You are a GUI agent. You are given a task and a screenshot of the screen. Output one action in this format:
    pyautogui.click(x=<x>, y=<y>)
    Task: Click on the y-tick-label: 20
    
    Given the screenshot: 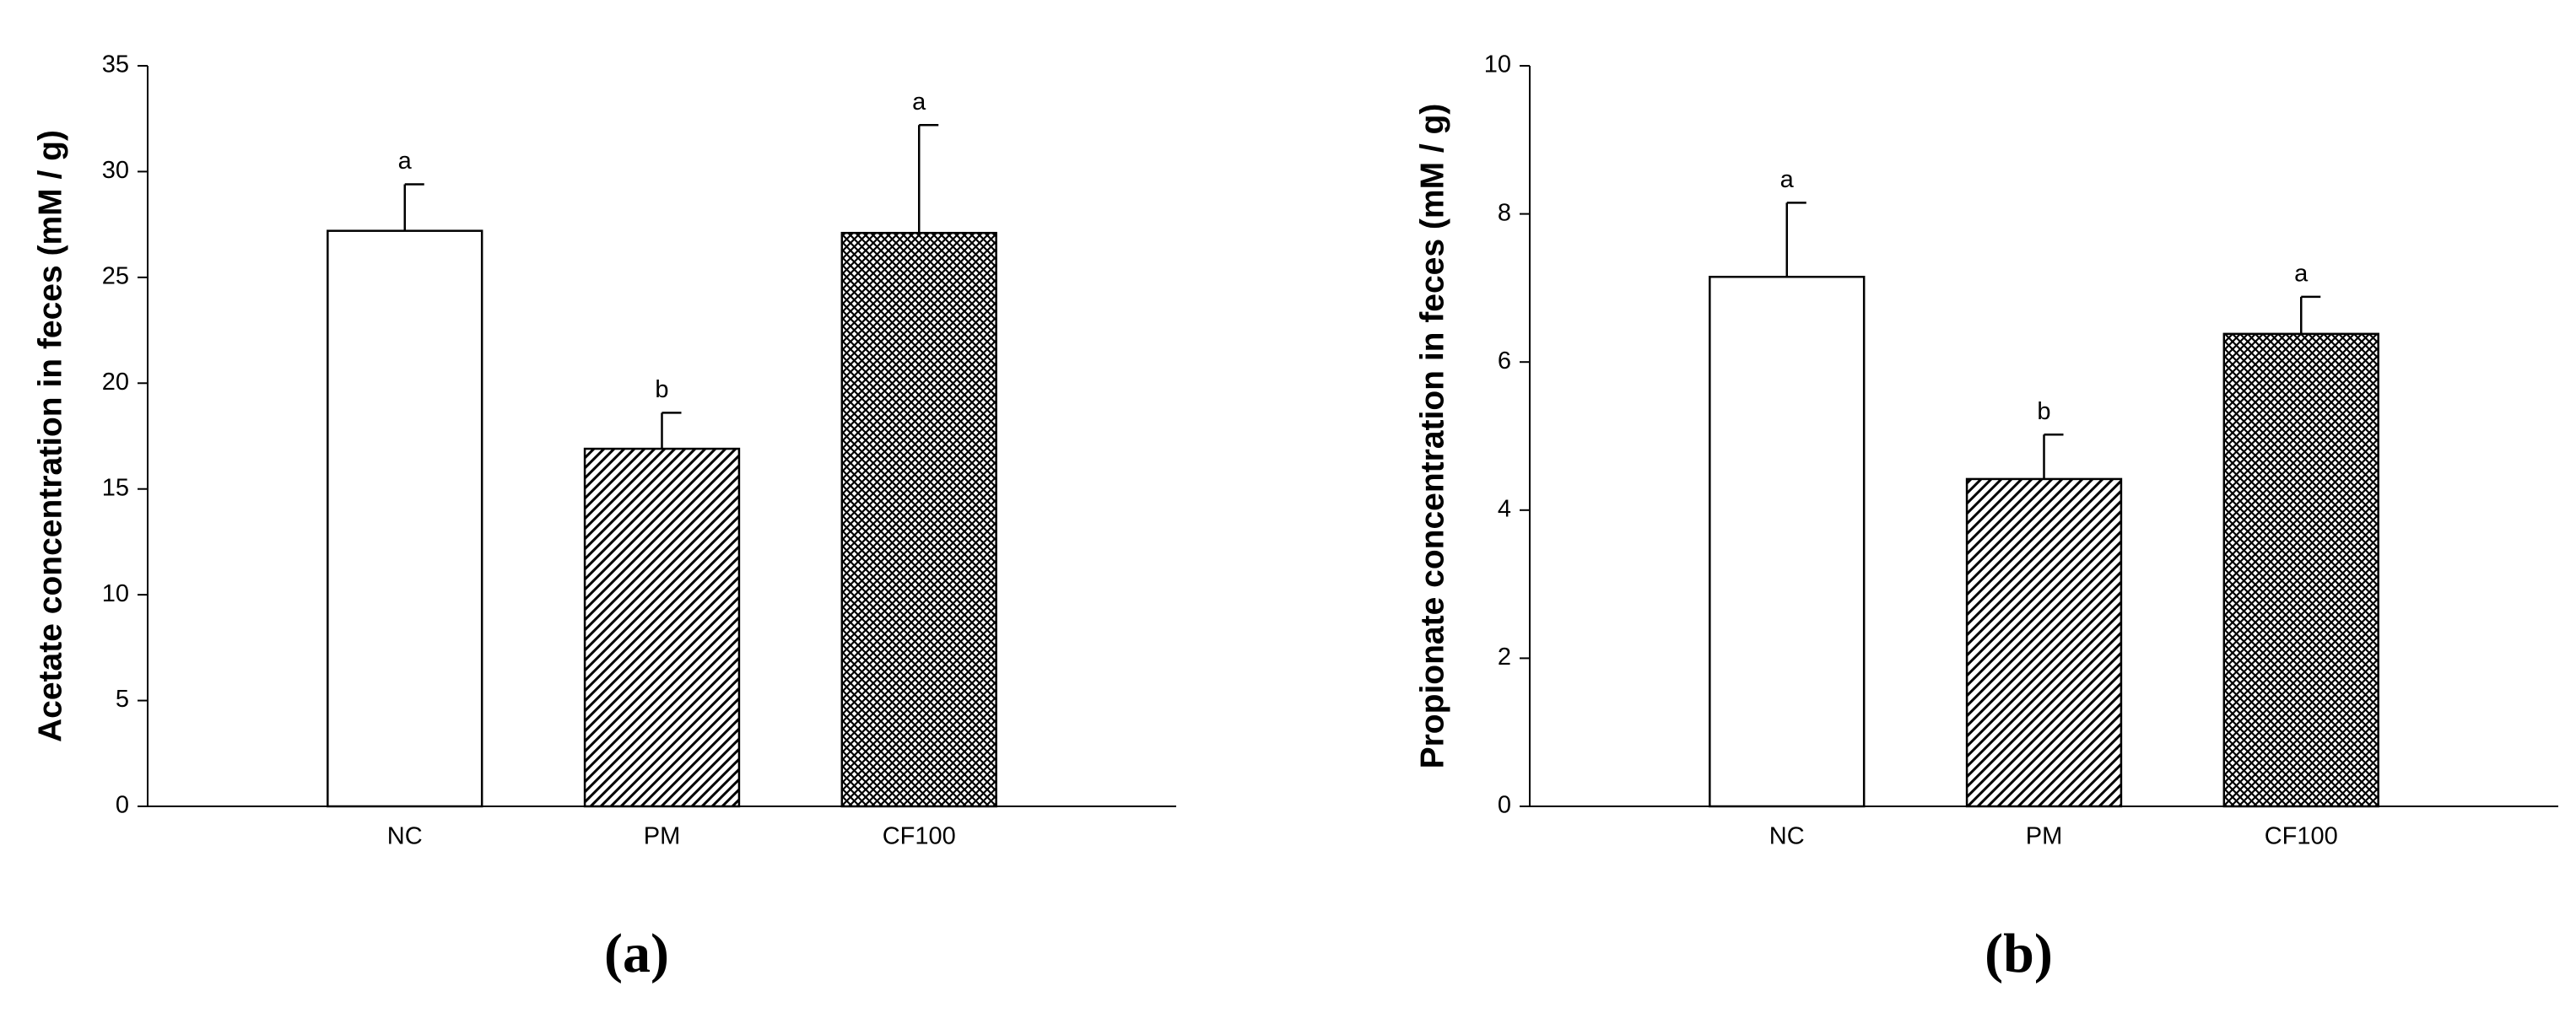 What is the action you would take?
    pyautogui.click(x=115, y=382)
    